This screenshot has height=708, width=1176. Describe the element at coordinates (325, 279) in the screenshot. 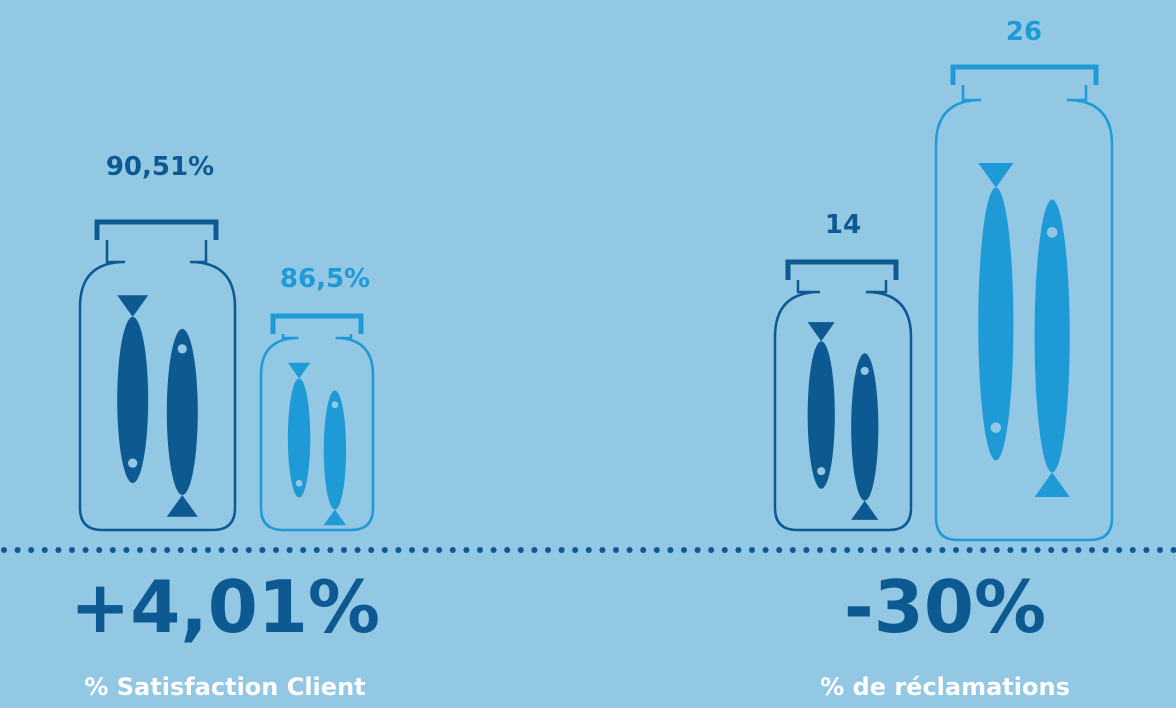

I see `jar-label: 86,5%` at that location.